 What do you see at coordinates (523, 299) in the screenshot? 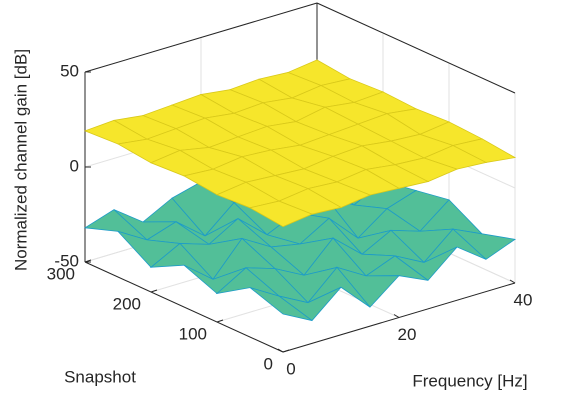
I see `x-tick-label: 40` at bounding box center [523, 299].